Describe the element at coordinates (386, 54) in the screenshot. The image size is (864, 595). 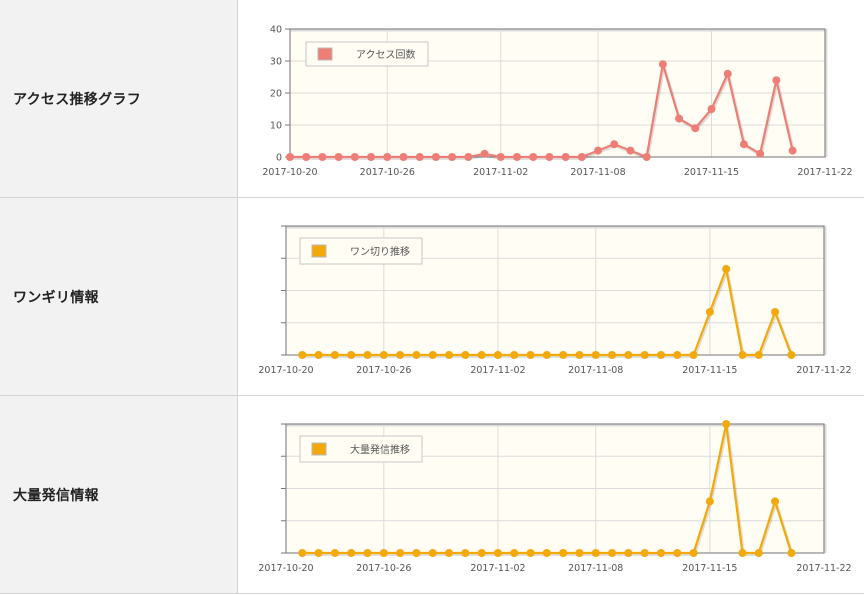
I see `legend-label: アクセス回数` at that location.